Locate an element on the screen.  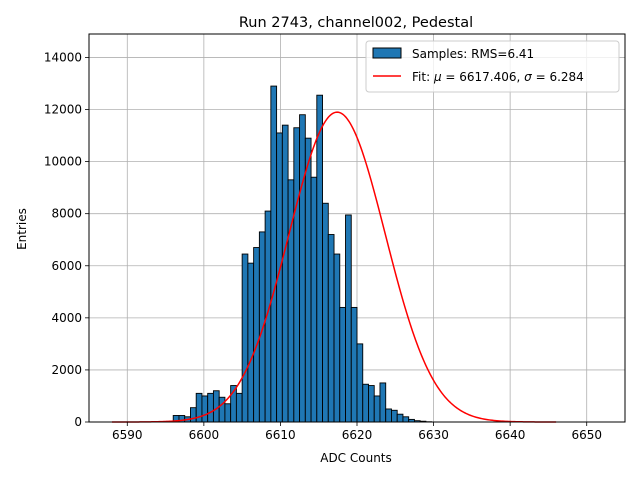
x-tick-label: 6610 is located at coordinates (280, 435).